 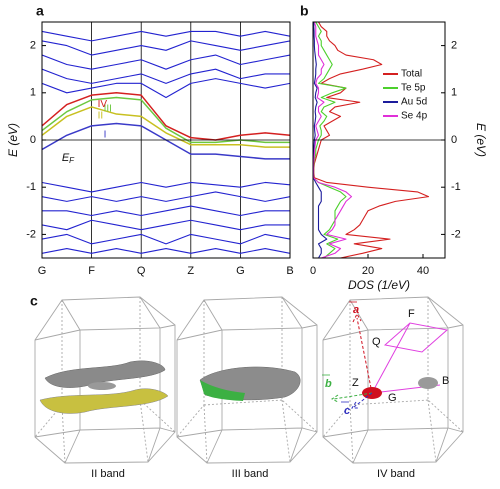 I want to click on panel-label: c, so click(x=34, y=301).